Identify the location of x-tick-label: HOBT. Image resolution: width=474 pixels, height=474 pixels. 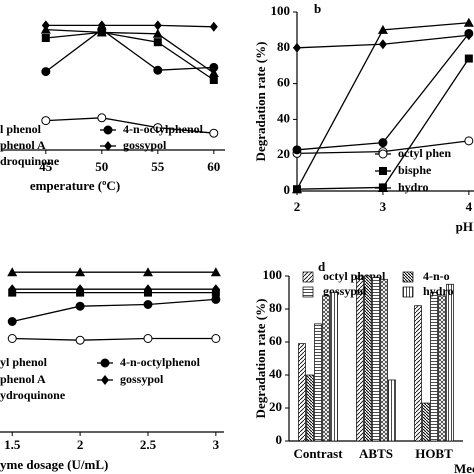
(434, 453).